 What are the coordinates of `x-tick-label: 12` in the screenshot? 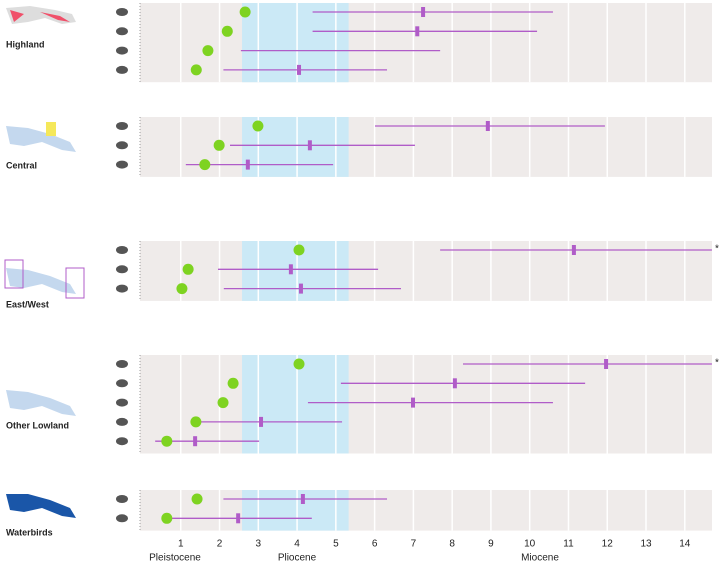 It's located at (608, 544).